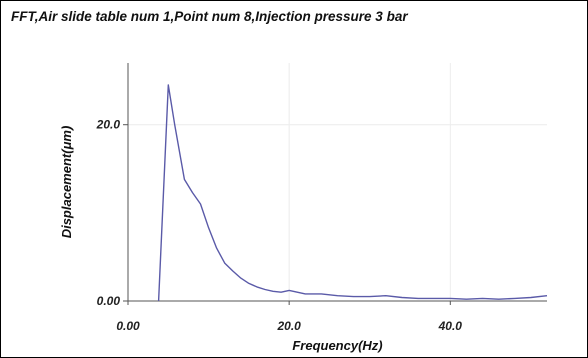  I want to click on x-tick-label: 0.00, so click(128, 326).